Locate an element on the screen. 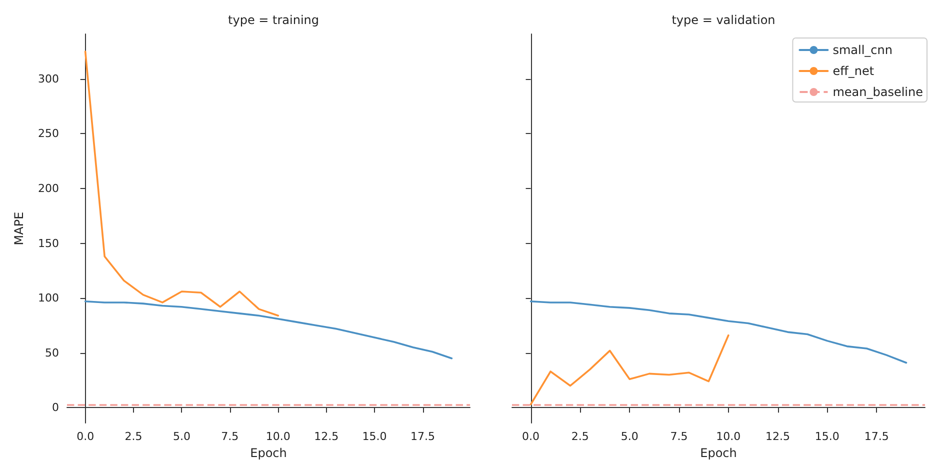  chart-title: type = training is located at coordinates (273, 20).